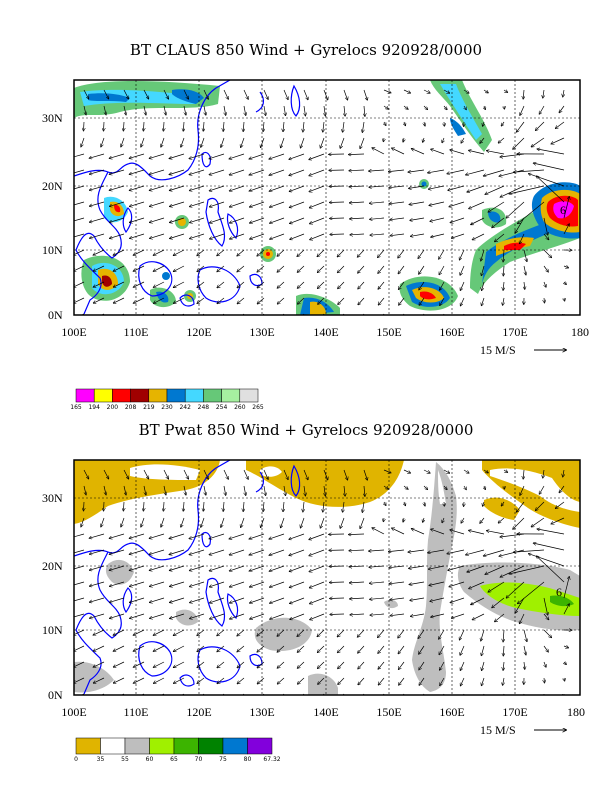 Image resolution: width=612 pixels, height=792 pixels. I want to click on top-lon-160e: 160E, so click(451, 332).